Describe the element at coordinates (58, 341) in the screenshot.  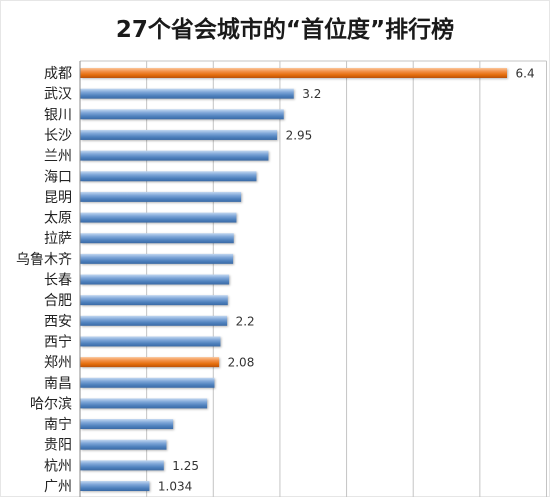
I see `category-label-14: 西宁` at that location.